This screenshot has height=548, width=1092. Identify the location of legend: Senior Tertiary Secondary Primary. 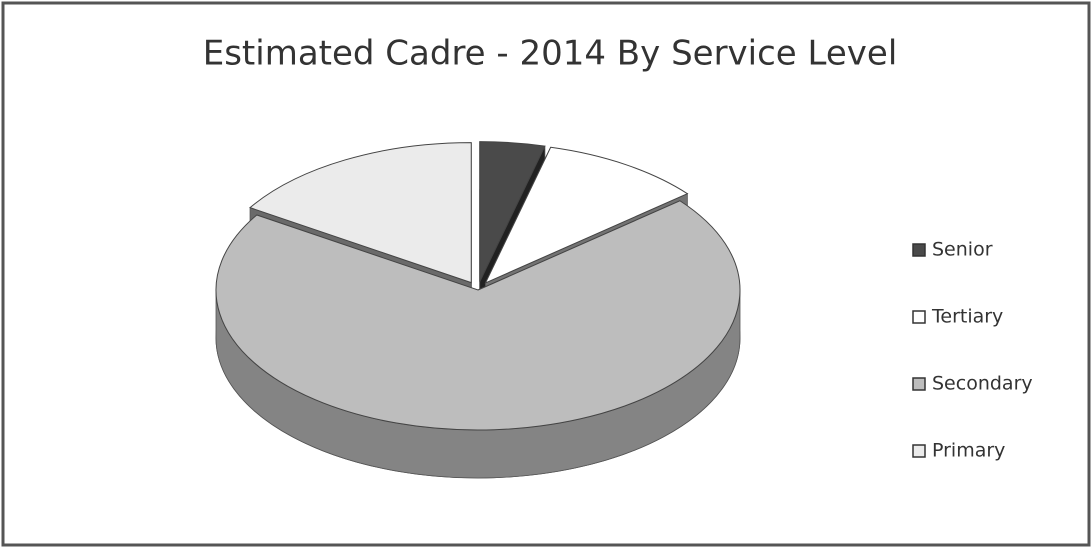
(972, 350).